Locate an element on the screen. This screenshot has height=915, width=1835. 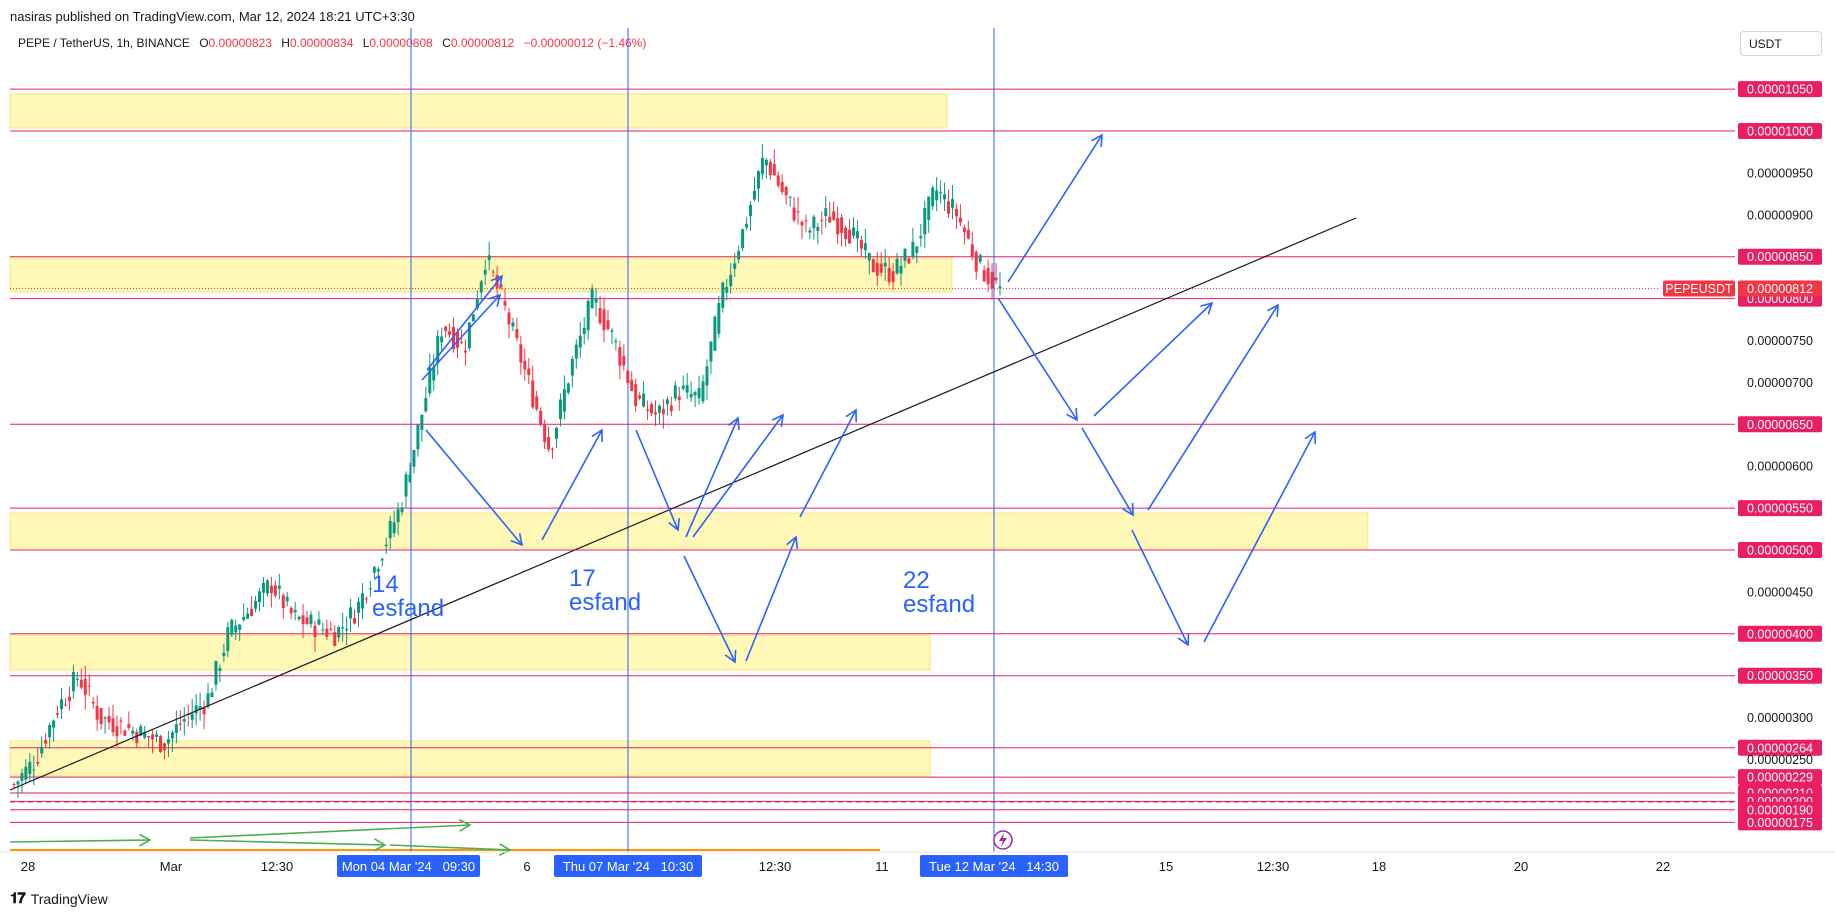
open-value: 0.00000823 is located at coordinates (240, 43).